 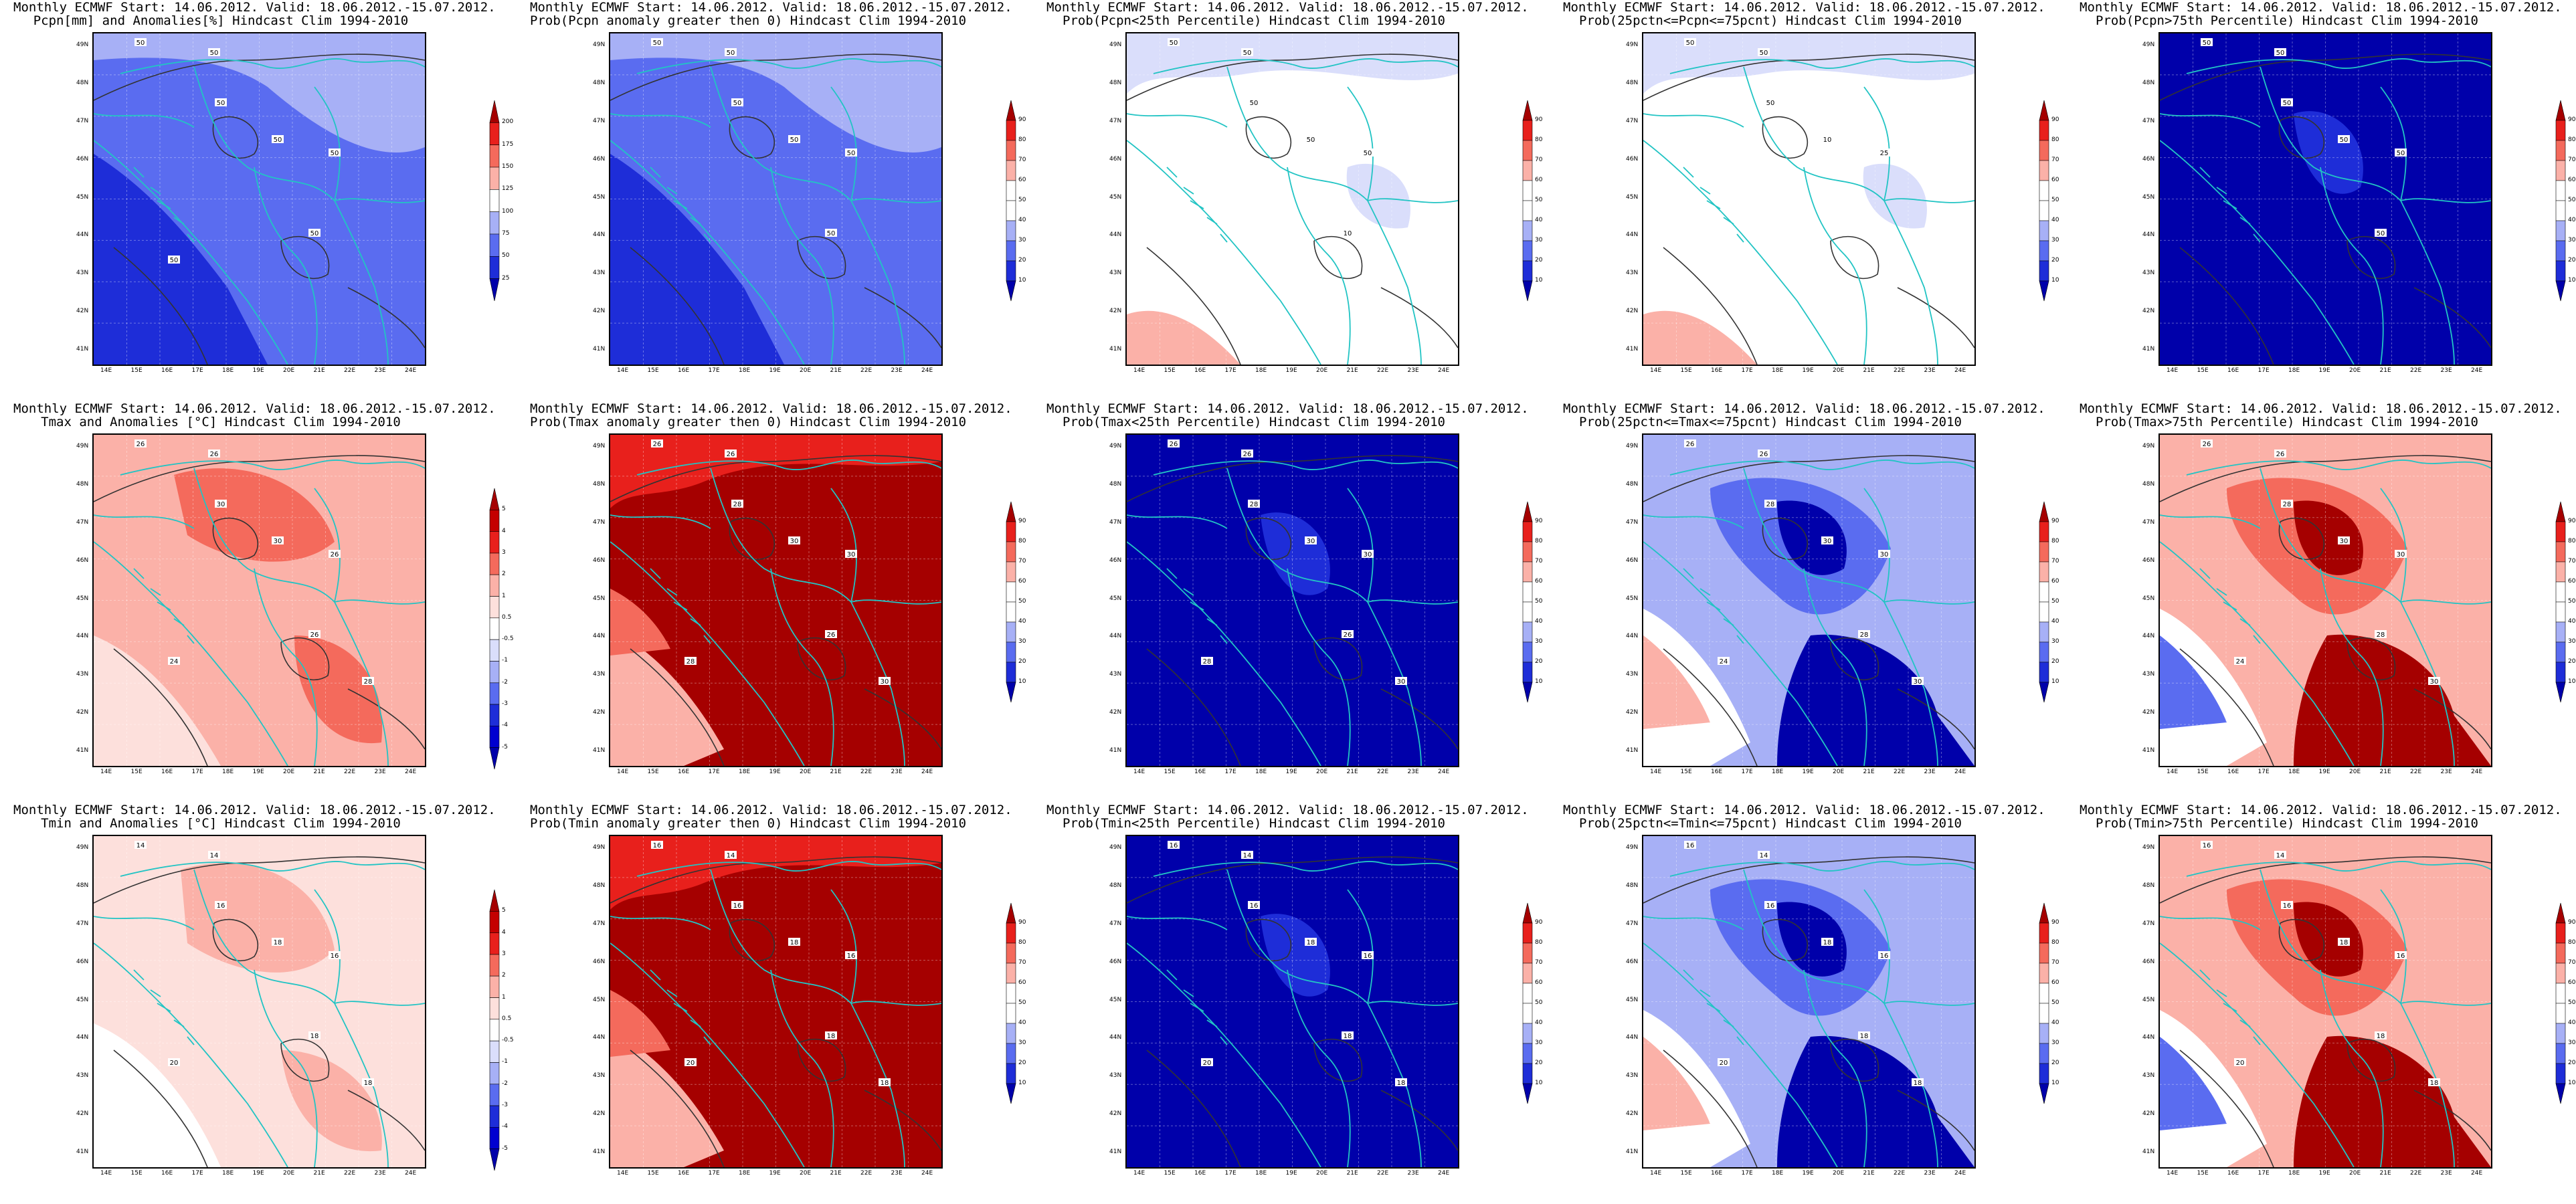 I want to click on lat-tick-label: 47N, so click(x=1632, y=120).